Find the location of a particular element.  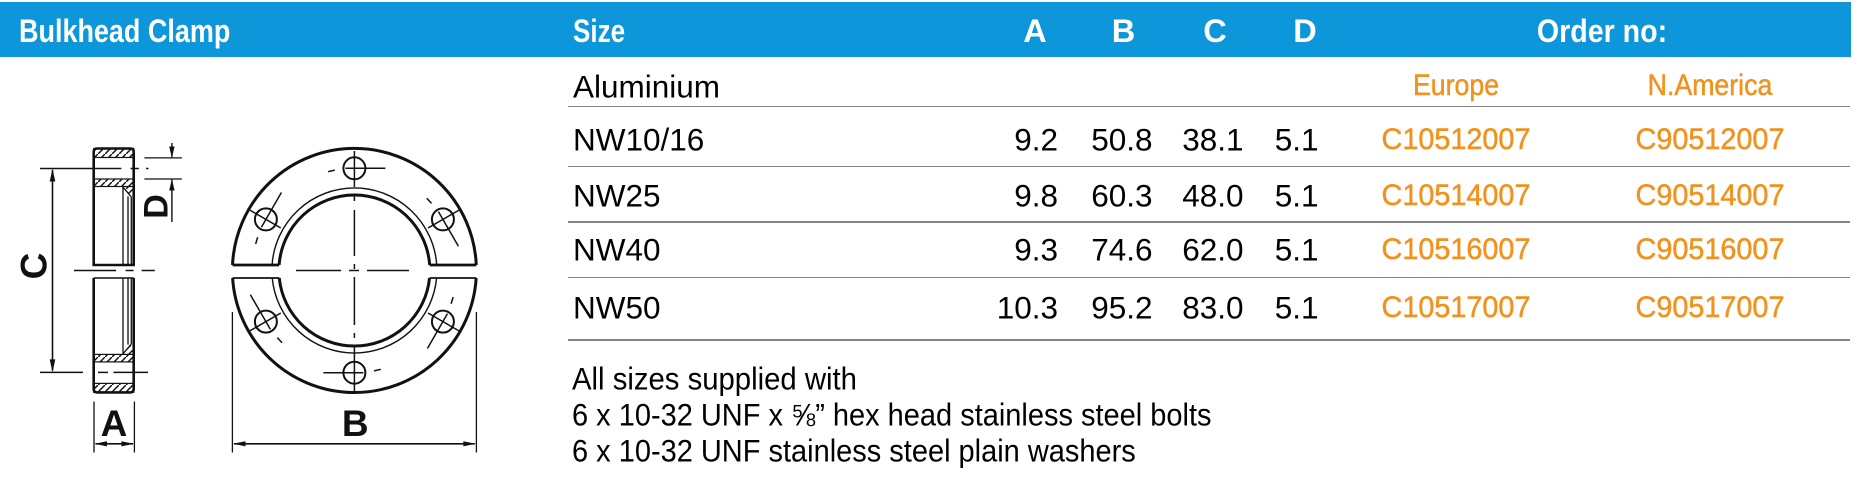

svg-text: D is located at coordinates (157, 206).